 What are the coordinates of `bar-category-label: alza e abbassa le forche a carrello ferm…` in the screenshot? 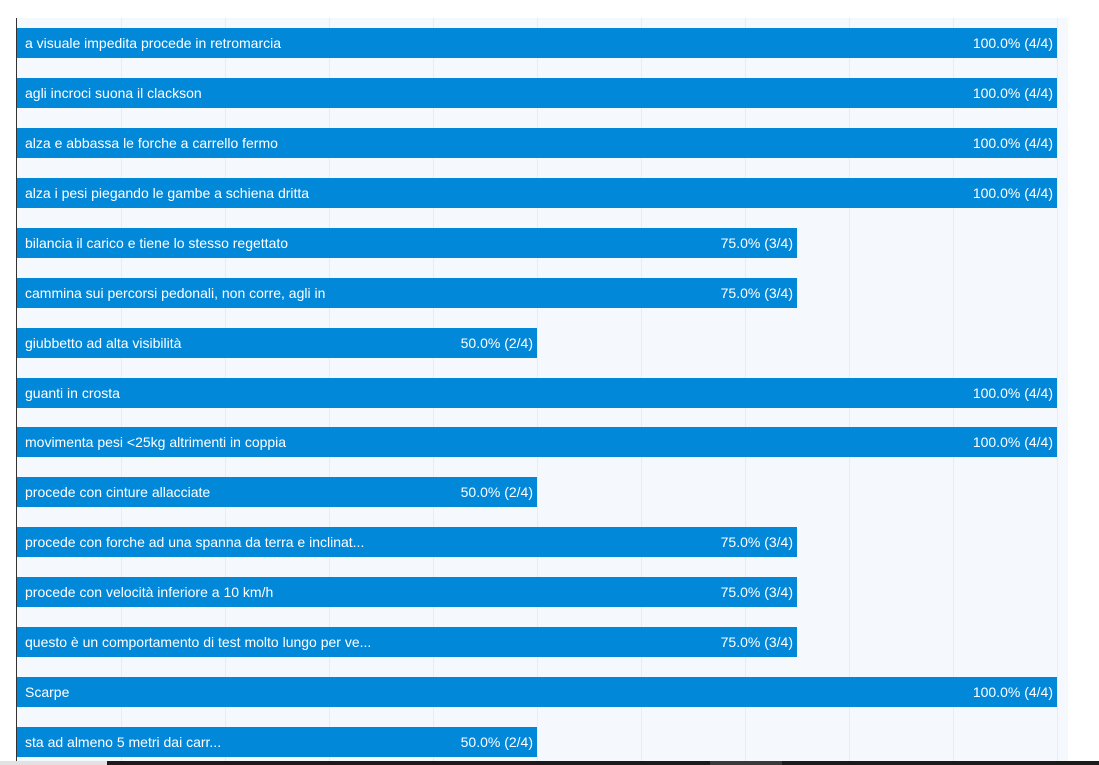 It's located at (151, 143).